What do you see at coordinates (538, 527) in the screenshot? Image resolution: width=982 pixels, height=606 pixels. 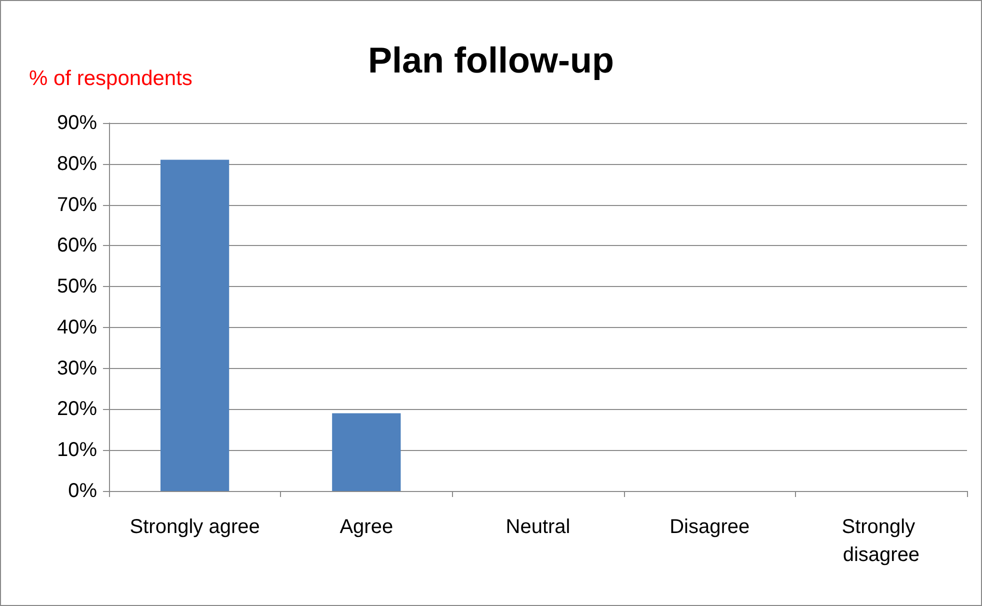 I see `x-tick-label: Neutral` at bounding box center [538, 527].